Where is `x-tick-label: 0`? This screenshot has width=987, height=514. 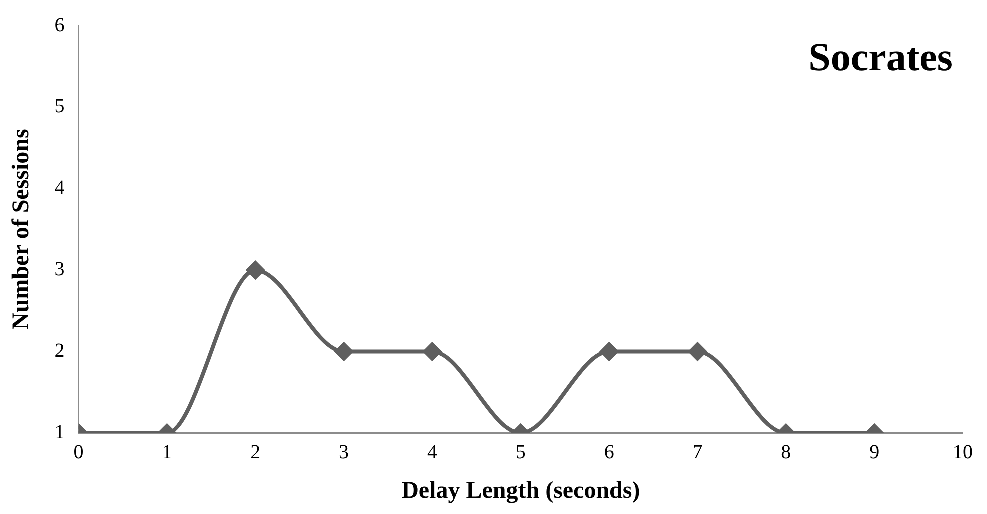 x-tick-label: 0 is located at coordinates (79, 452).